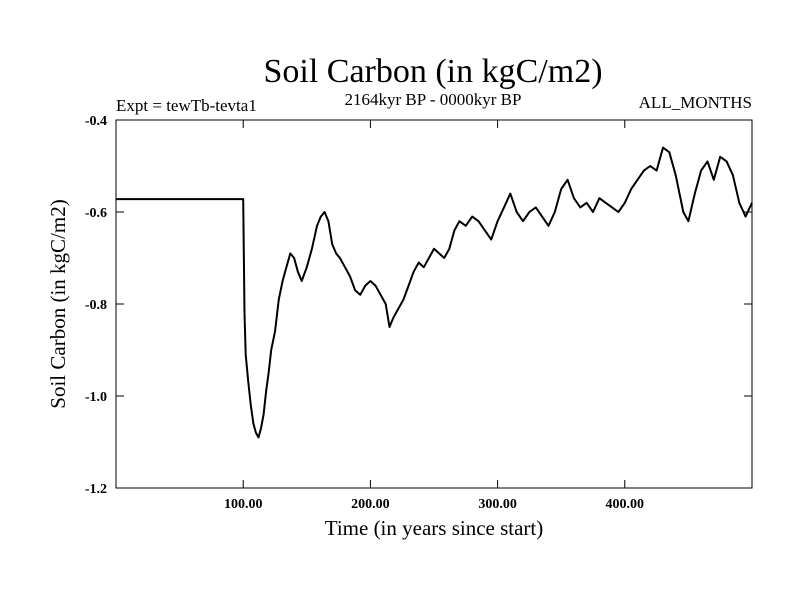 The height and width of the screenshot is (600, 800). Describe the element at coordinates (497, 504) in the screenshot. I see `x-tick-label: 300.00` at that location.